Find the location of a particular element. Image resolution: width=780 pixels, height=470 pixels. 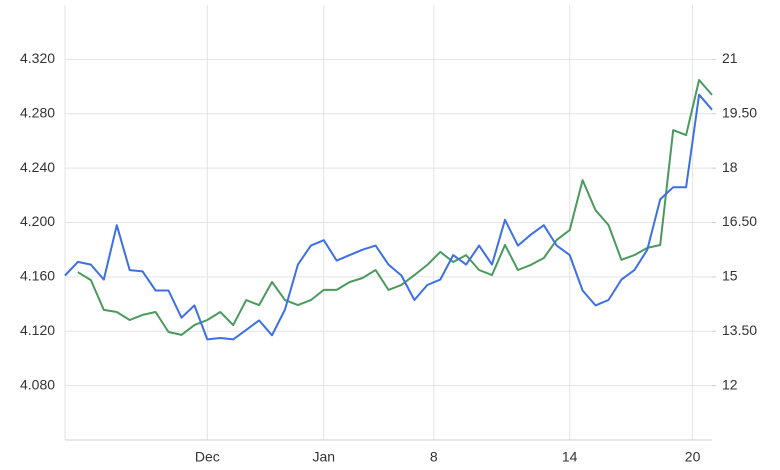

y-tick-label: 4.080 is located at coordinates (37, 384).